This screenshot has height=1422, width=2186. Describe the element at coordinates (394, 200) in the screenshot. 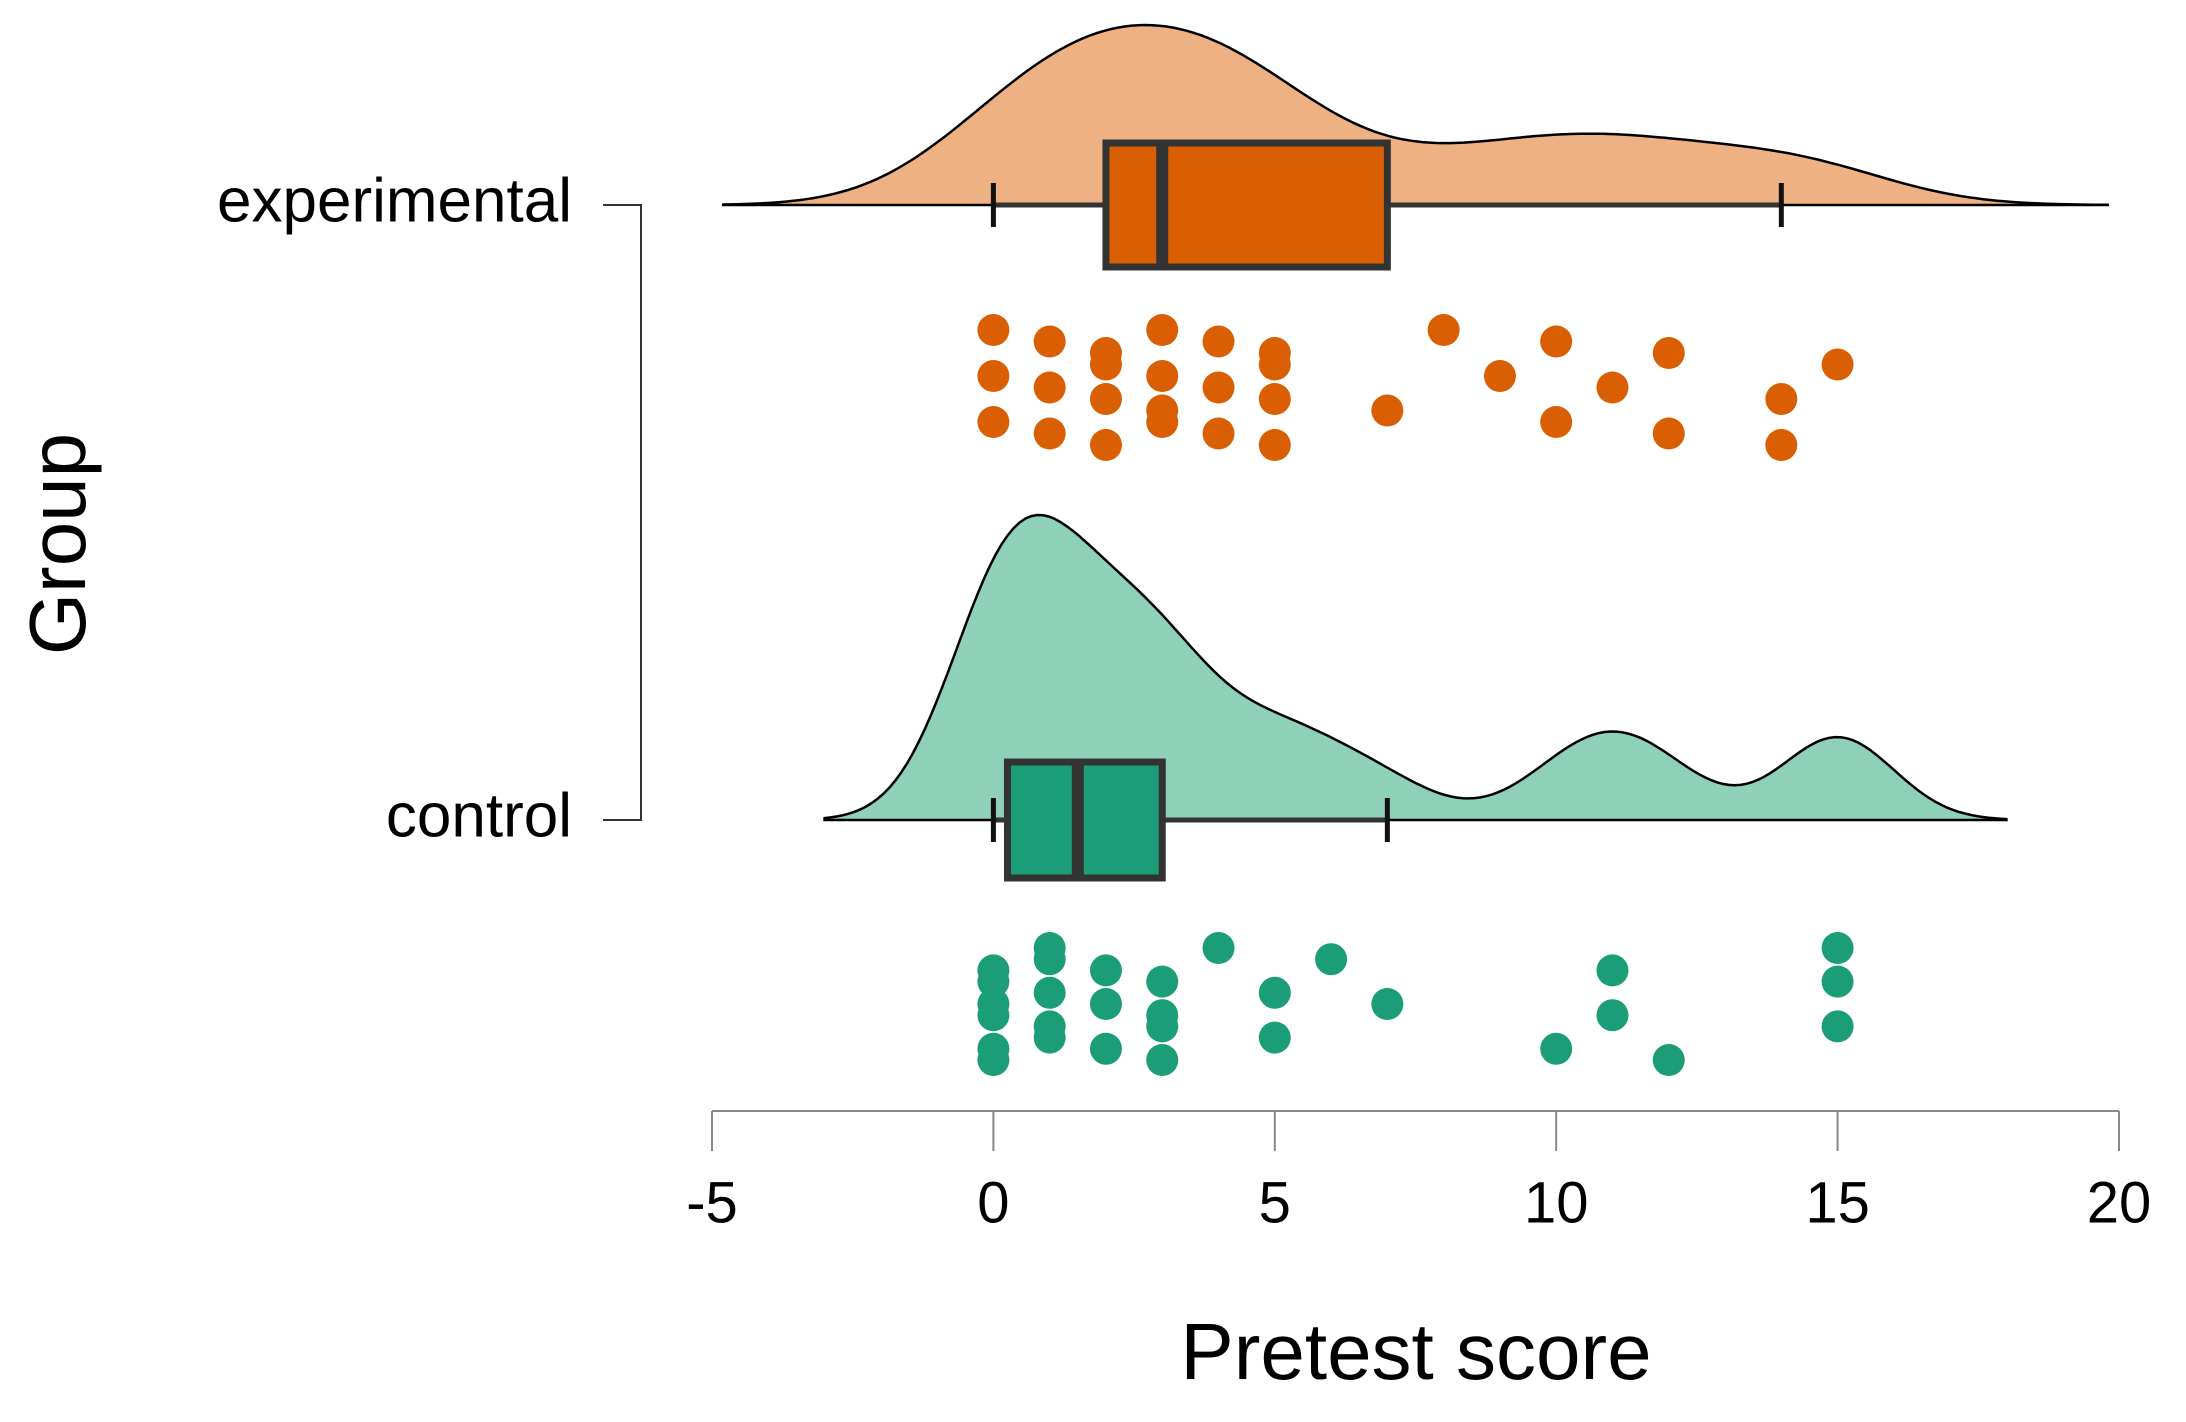

I see `category-label: experimental` at that location.